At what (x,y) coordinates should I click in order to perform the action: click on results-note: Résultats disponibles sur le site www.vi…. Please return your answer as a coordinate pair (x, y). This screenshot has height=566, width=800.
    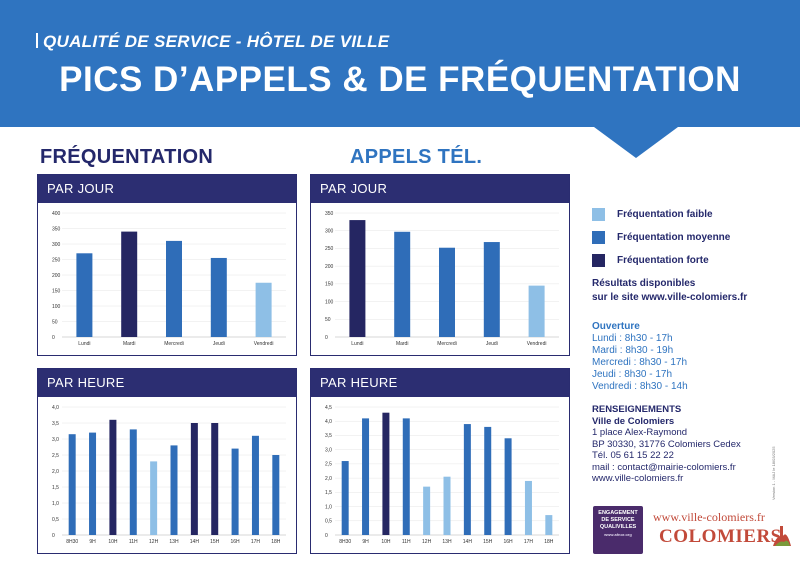
    Looking at the image, I should click on (669, 291).